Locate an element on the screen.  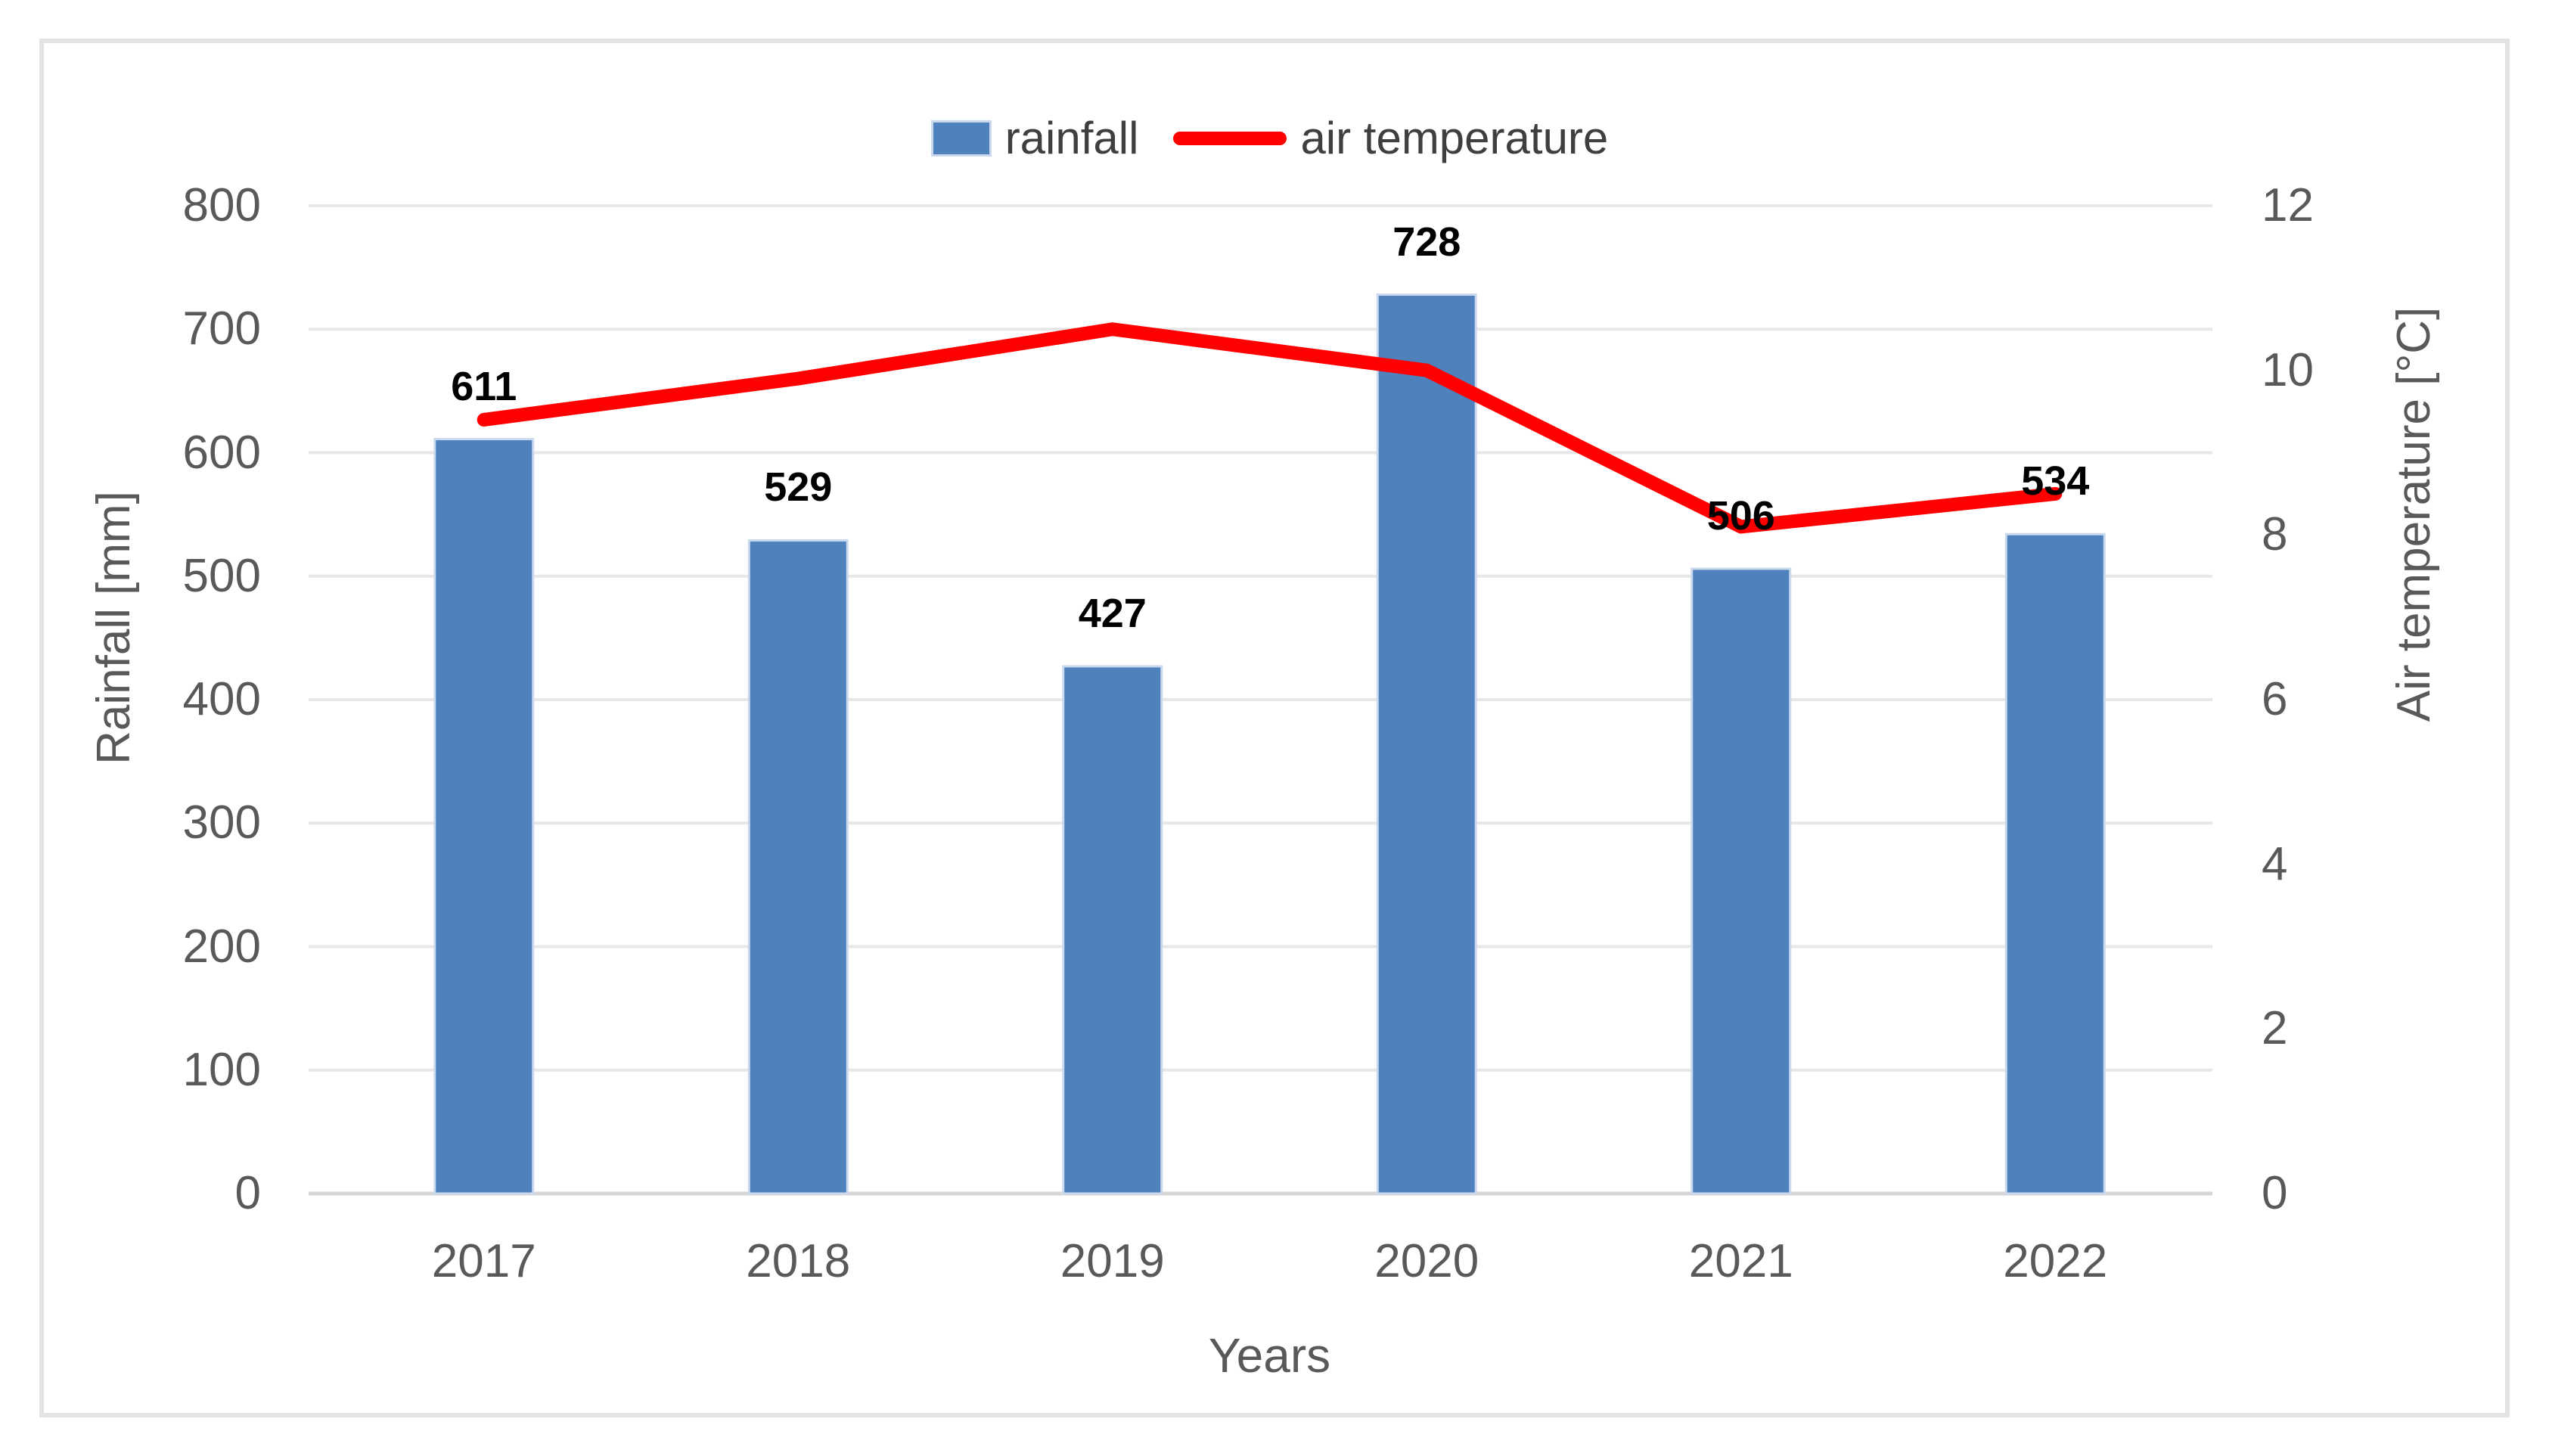
x-axis-tick-2019: 2019 is located at coordinates (1112, 1261).